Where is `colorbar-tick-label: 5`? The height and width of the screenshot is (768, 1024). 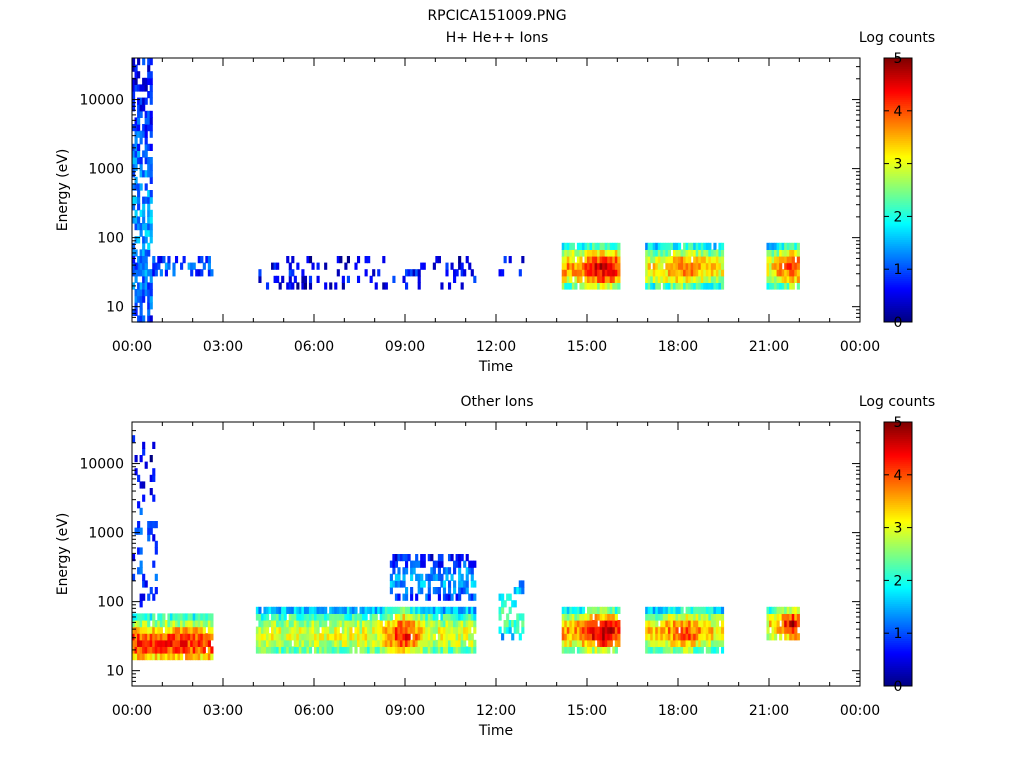 colorbar-tick-label: 5 is located at coordinates (898, 59).